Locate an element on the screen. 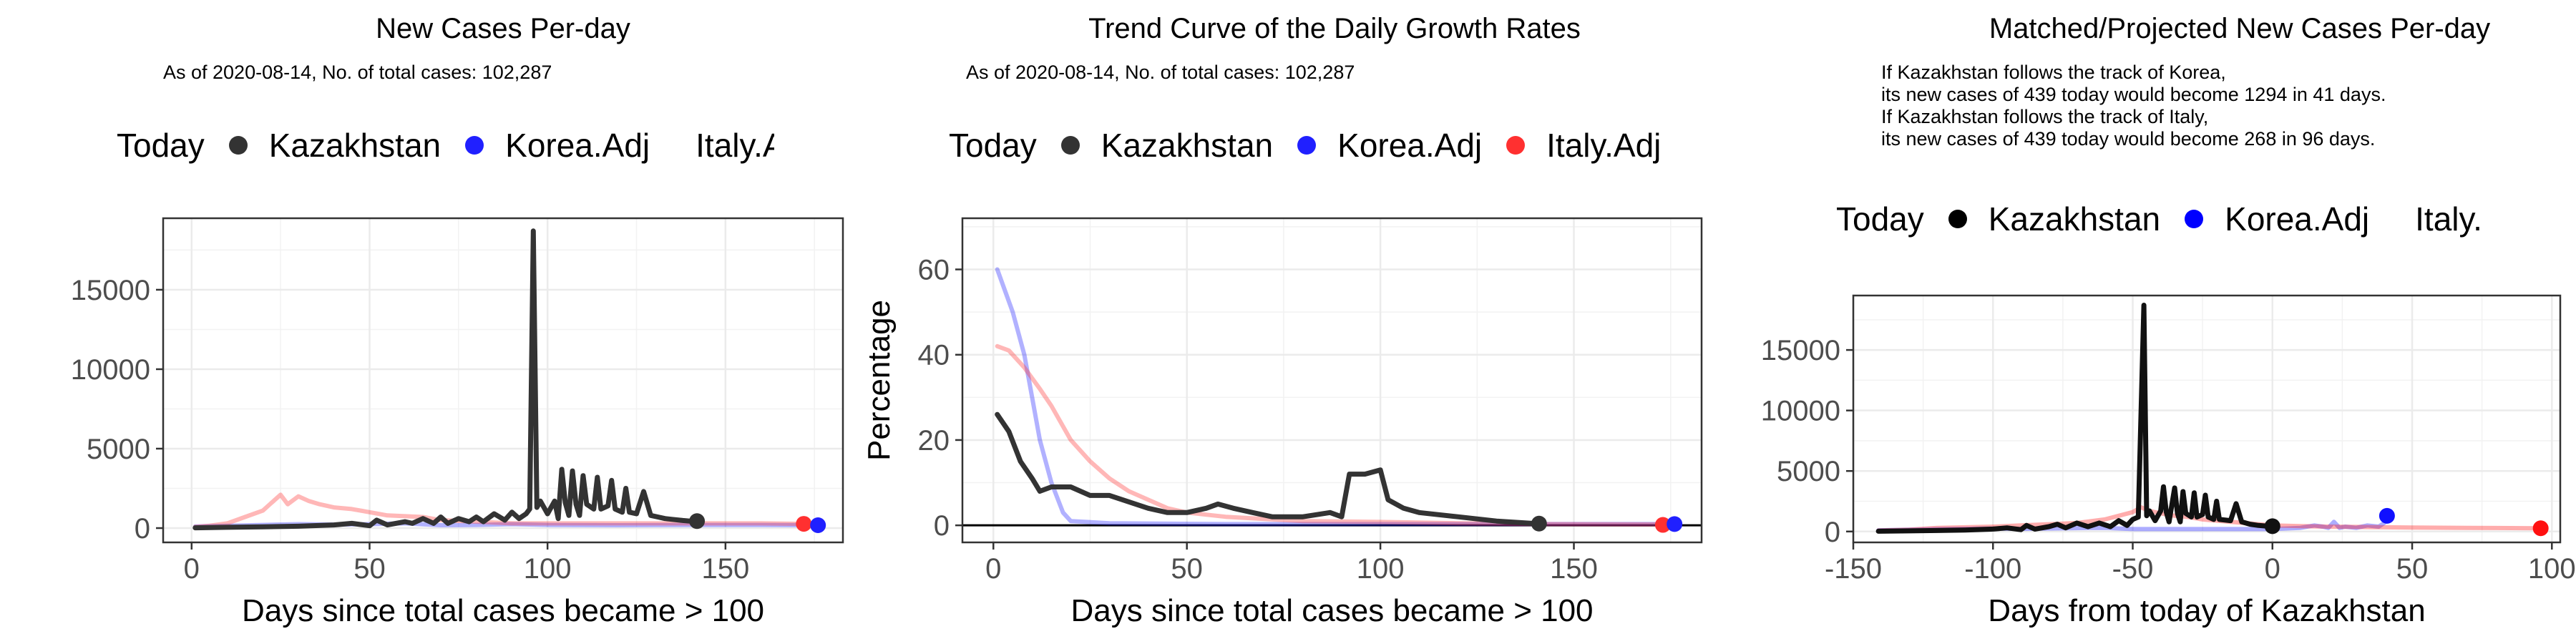 This screenshot has width=2576, height=644. x-tick-label: -150 is located at coordinates (1853, 569).